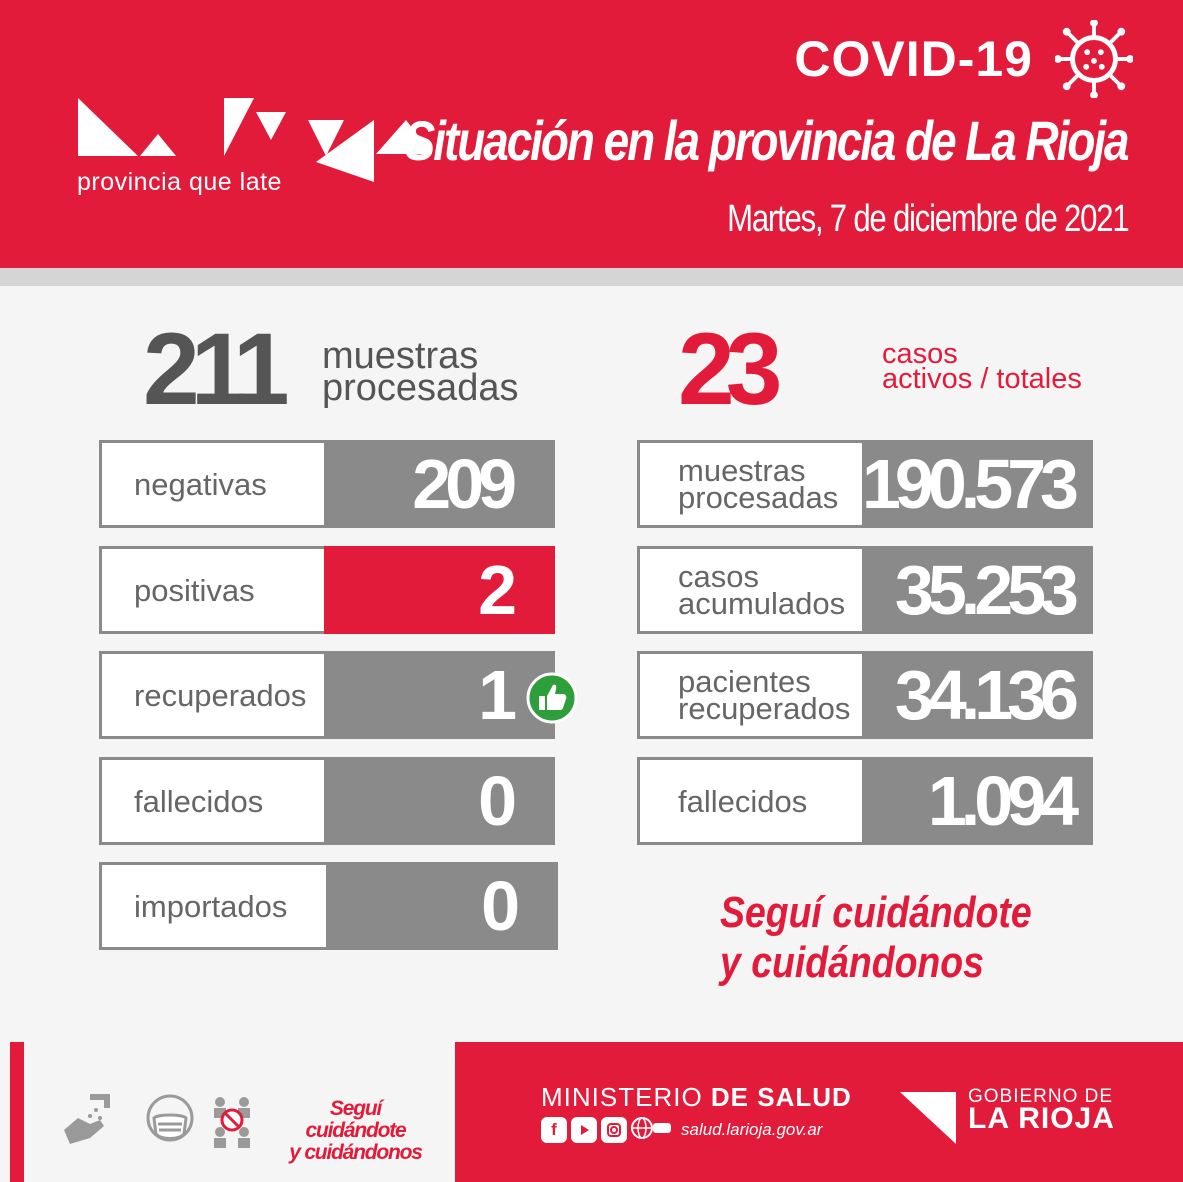 Image resolution: width=1183 pixels, height=1182 pixels. I want to click on daily-row-negativas: negativas 209, so click(327, 484).